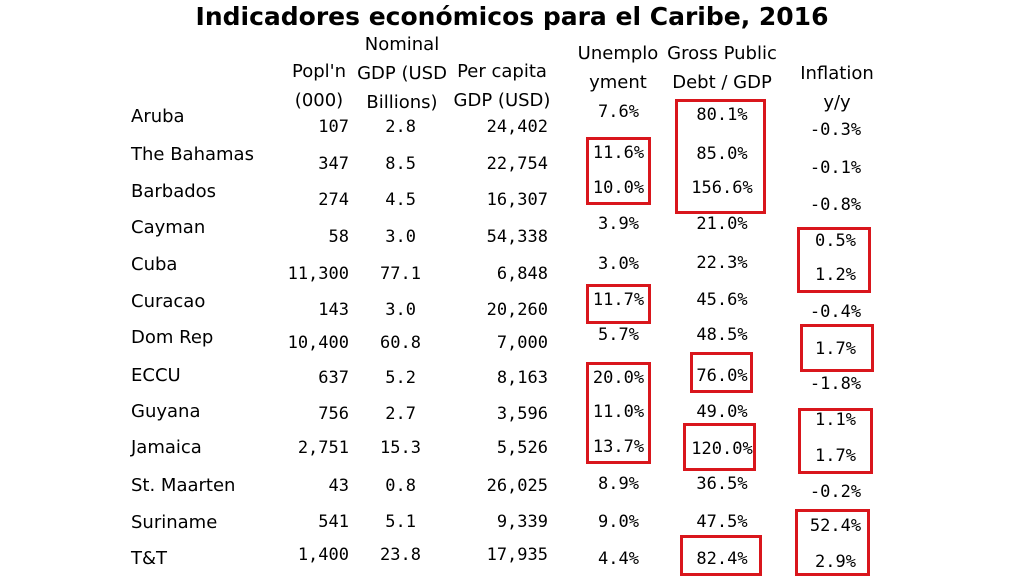 Image resolution: width=1024 pixels, height=576 pixels. I want to click on cell-unemp: 11.6%, so click(618, 153).